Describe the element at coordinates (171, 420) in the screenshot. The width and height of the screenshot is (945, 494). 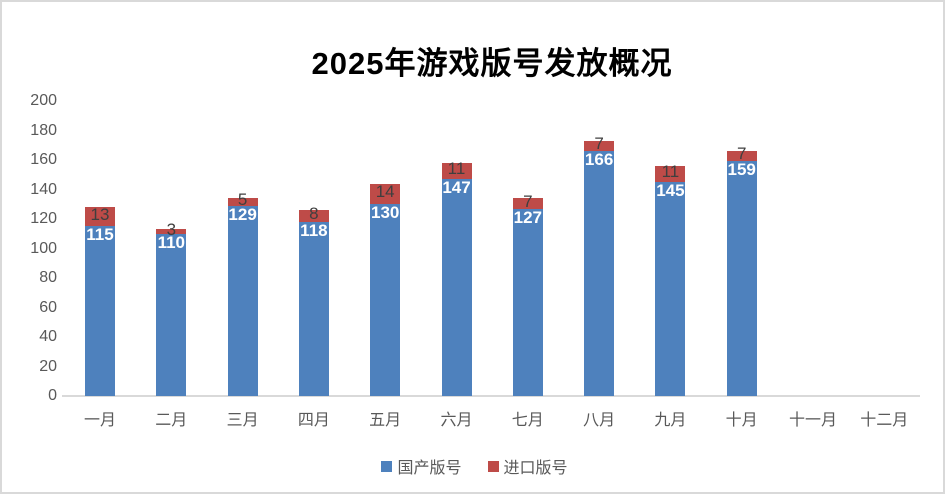
I see `x-axis-category-label: 二月` at that location.